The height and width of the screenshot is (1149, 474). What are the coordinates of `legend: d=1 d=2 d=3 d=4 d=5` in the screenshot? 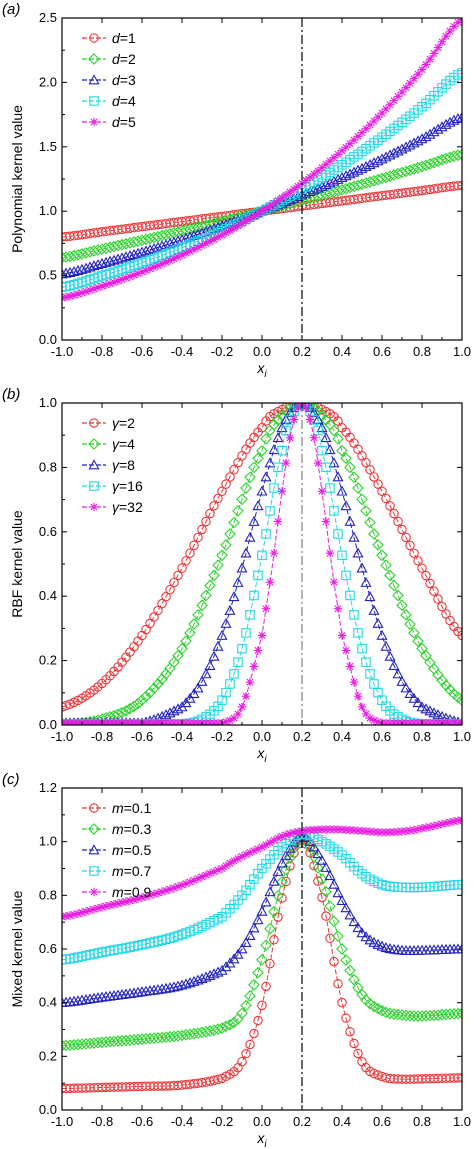 It's located at (109, 80).